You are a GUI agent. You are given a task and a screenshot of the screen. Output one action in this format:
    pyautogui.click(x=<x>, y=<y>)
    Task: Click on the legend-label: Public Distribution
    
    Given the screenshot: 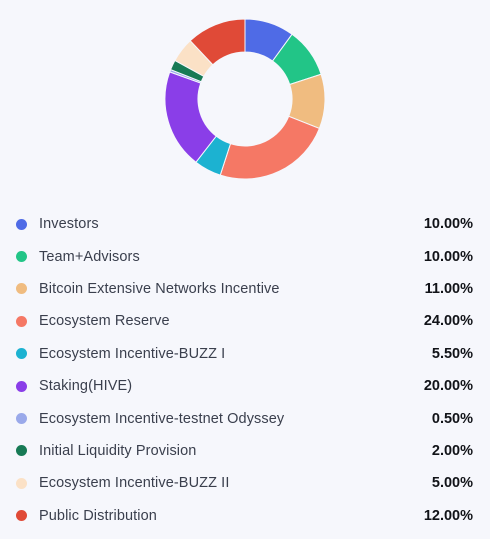 What is the action you would take?
    pyautogui.click(x=98, y=515)
    